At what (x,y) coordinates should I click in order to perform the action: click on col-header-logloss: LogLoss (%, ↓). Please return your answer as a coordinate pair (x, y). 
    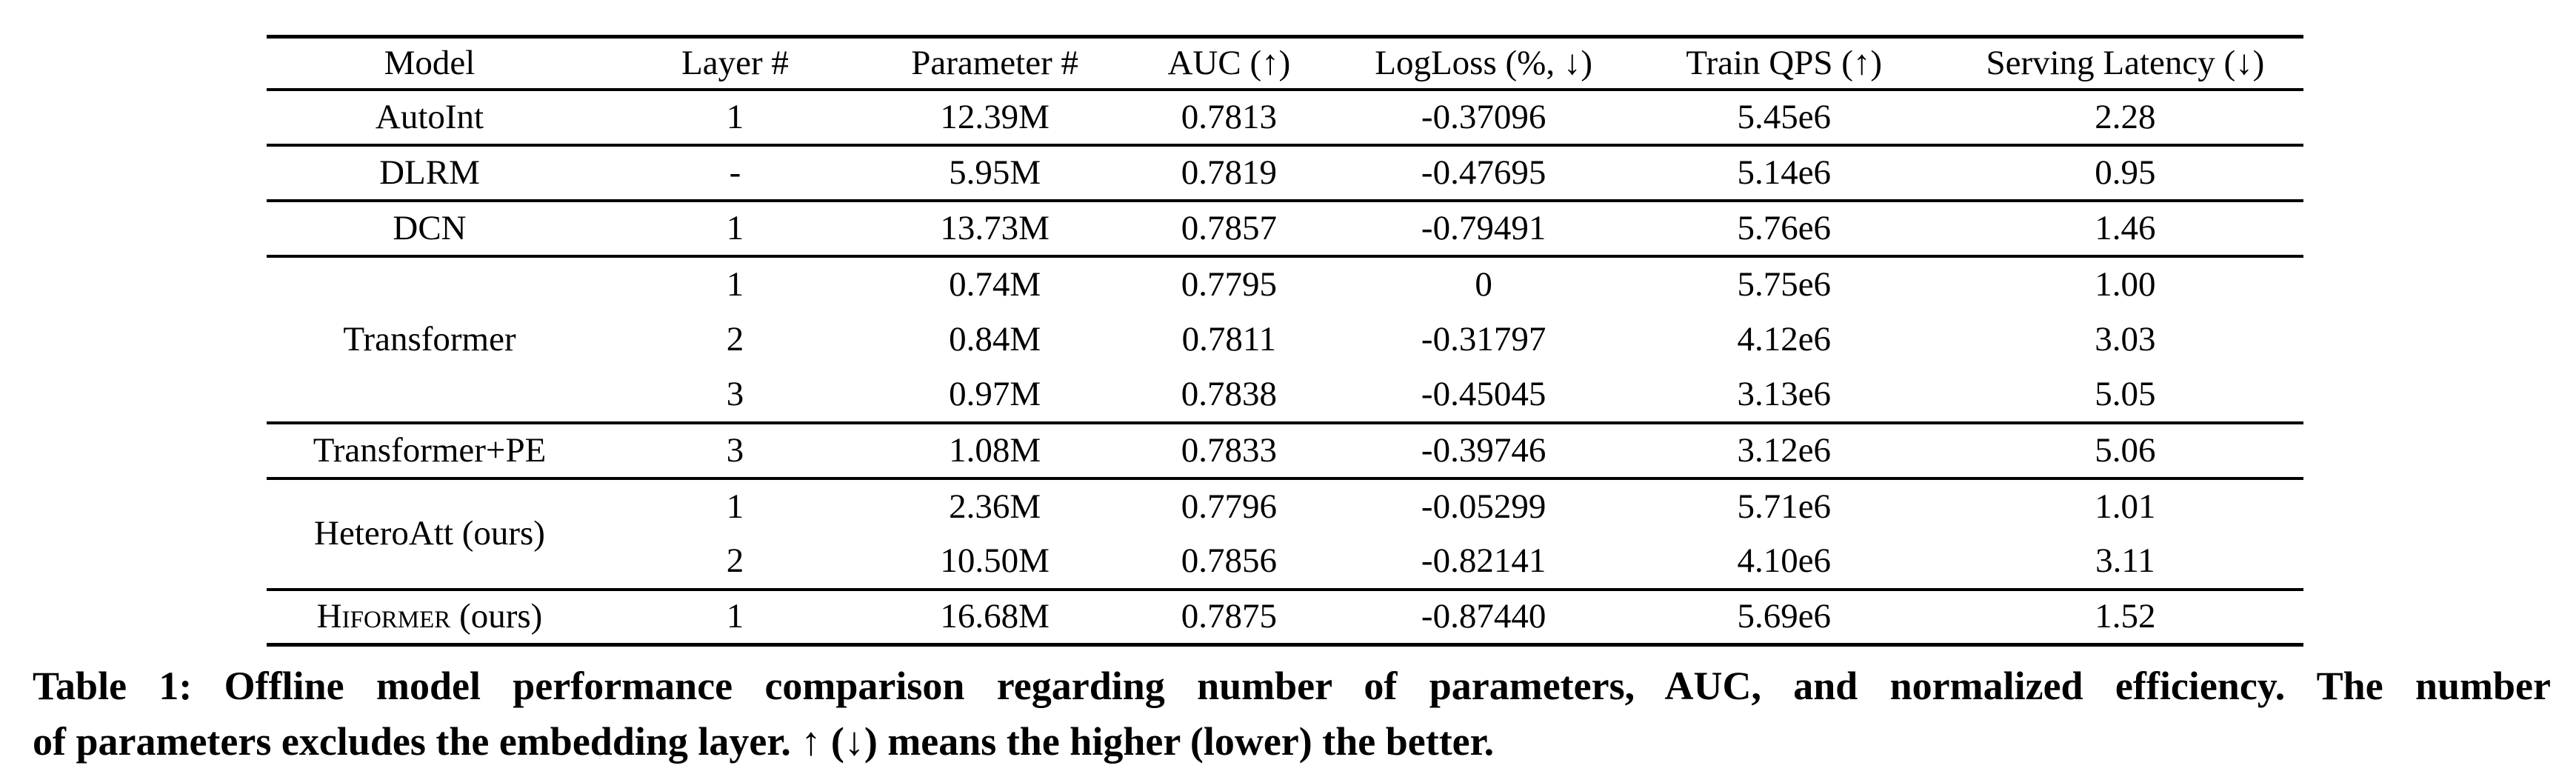
    Looking at the image, I should click on (1483, 63).